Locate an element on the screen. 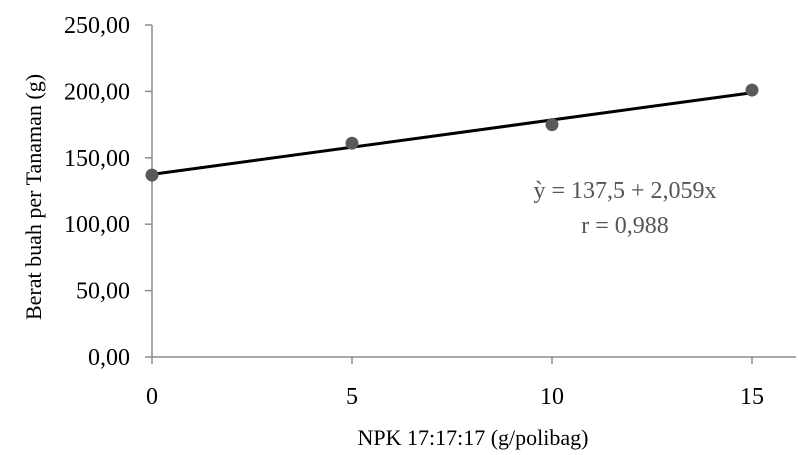  y-axis-title: Berat buah per Tanaman (g) is located at coordinates (33, 197).